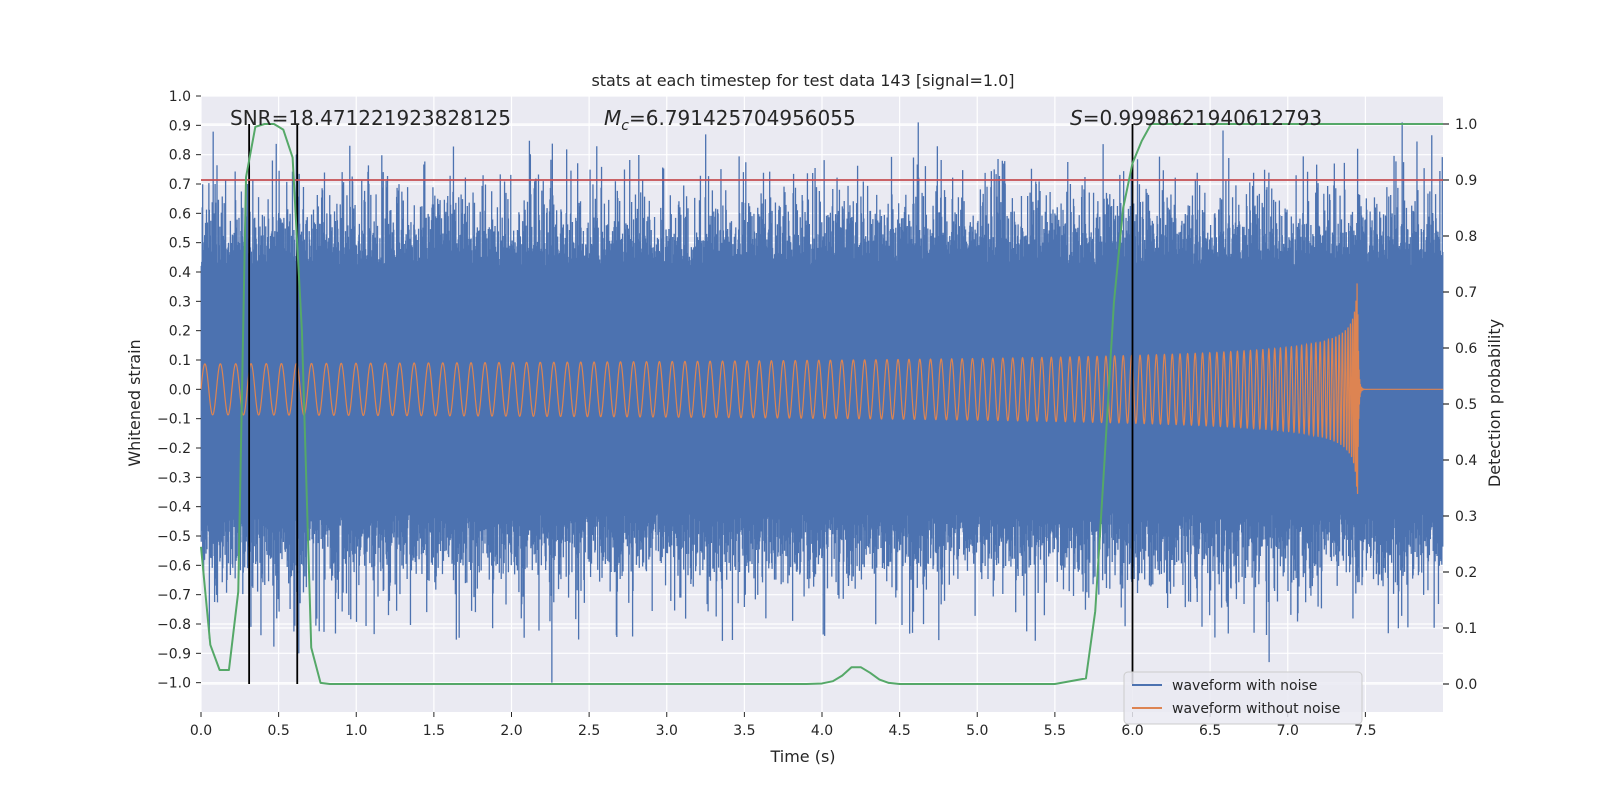  Describe the element at coordinates (180, 244) in the screenshot. I see `y-tick-label: 0.5` at that location.